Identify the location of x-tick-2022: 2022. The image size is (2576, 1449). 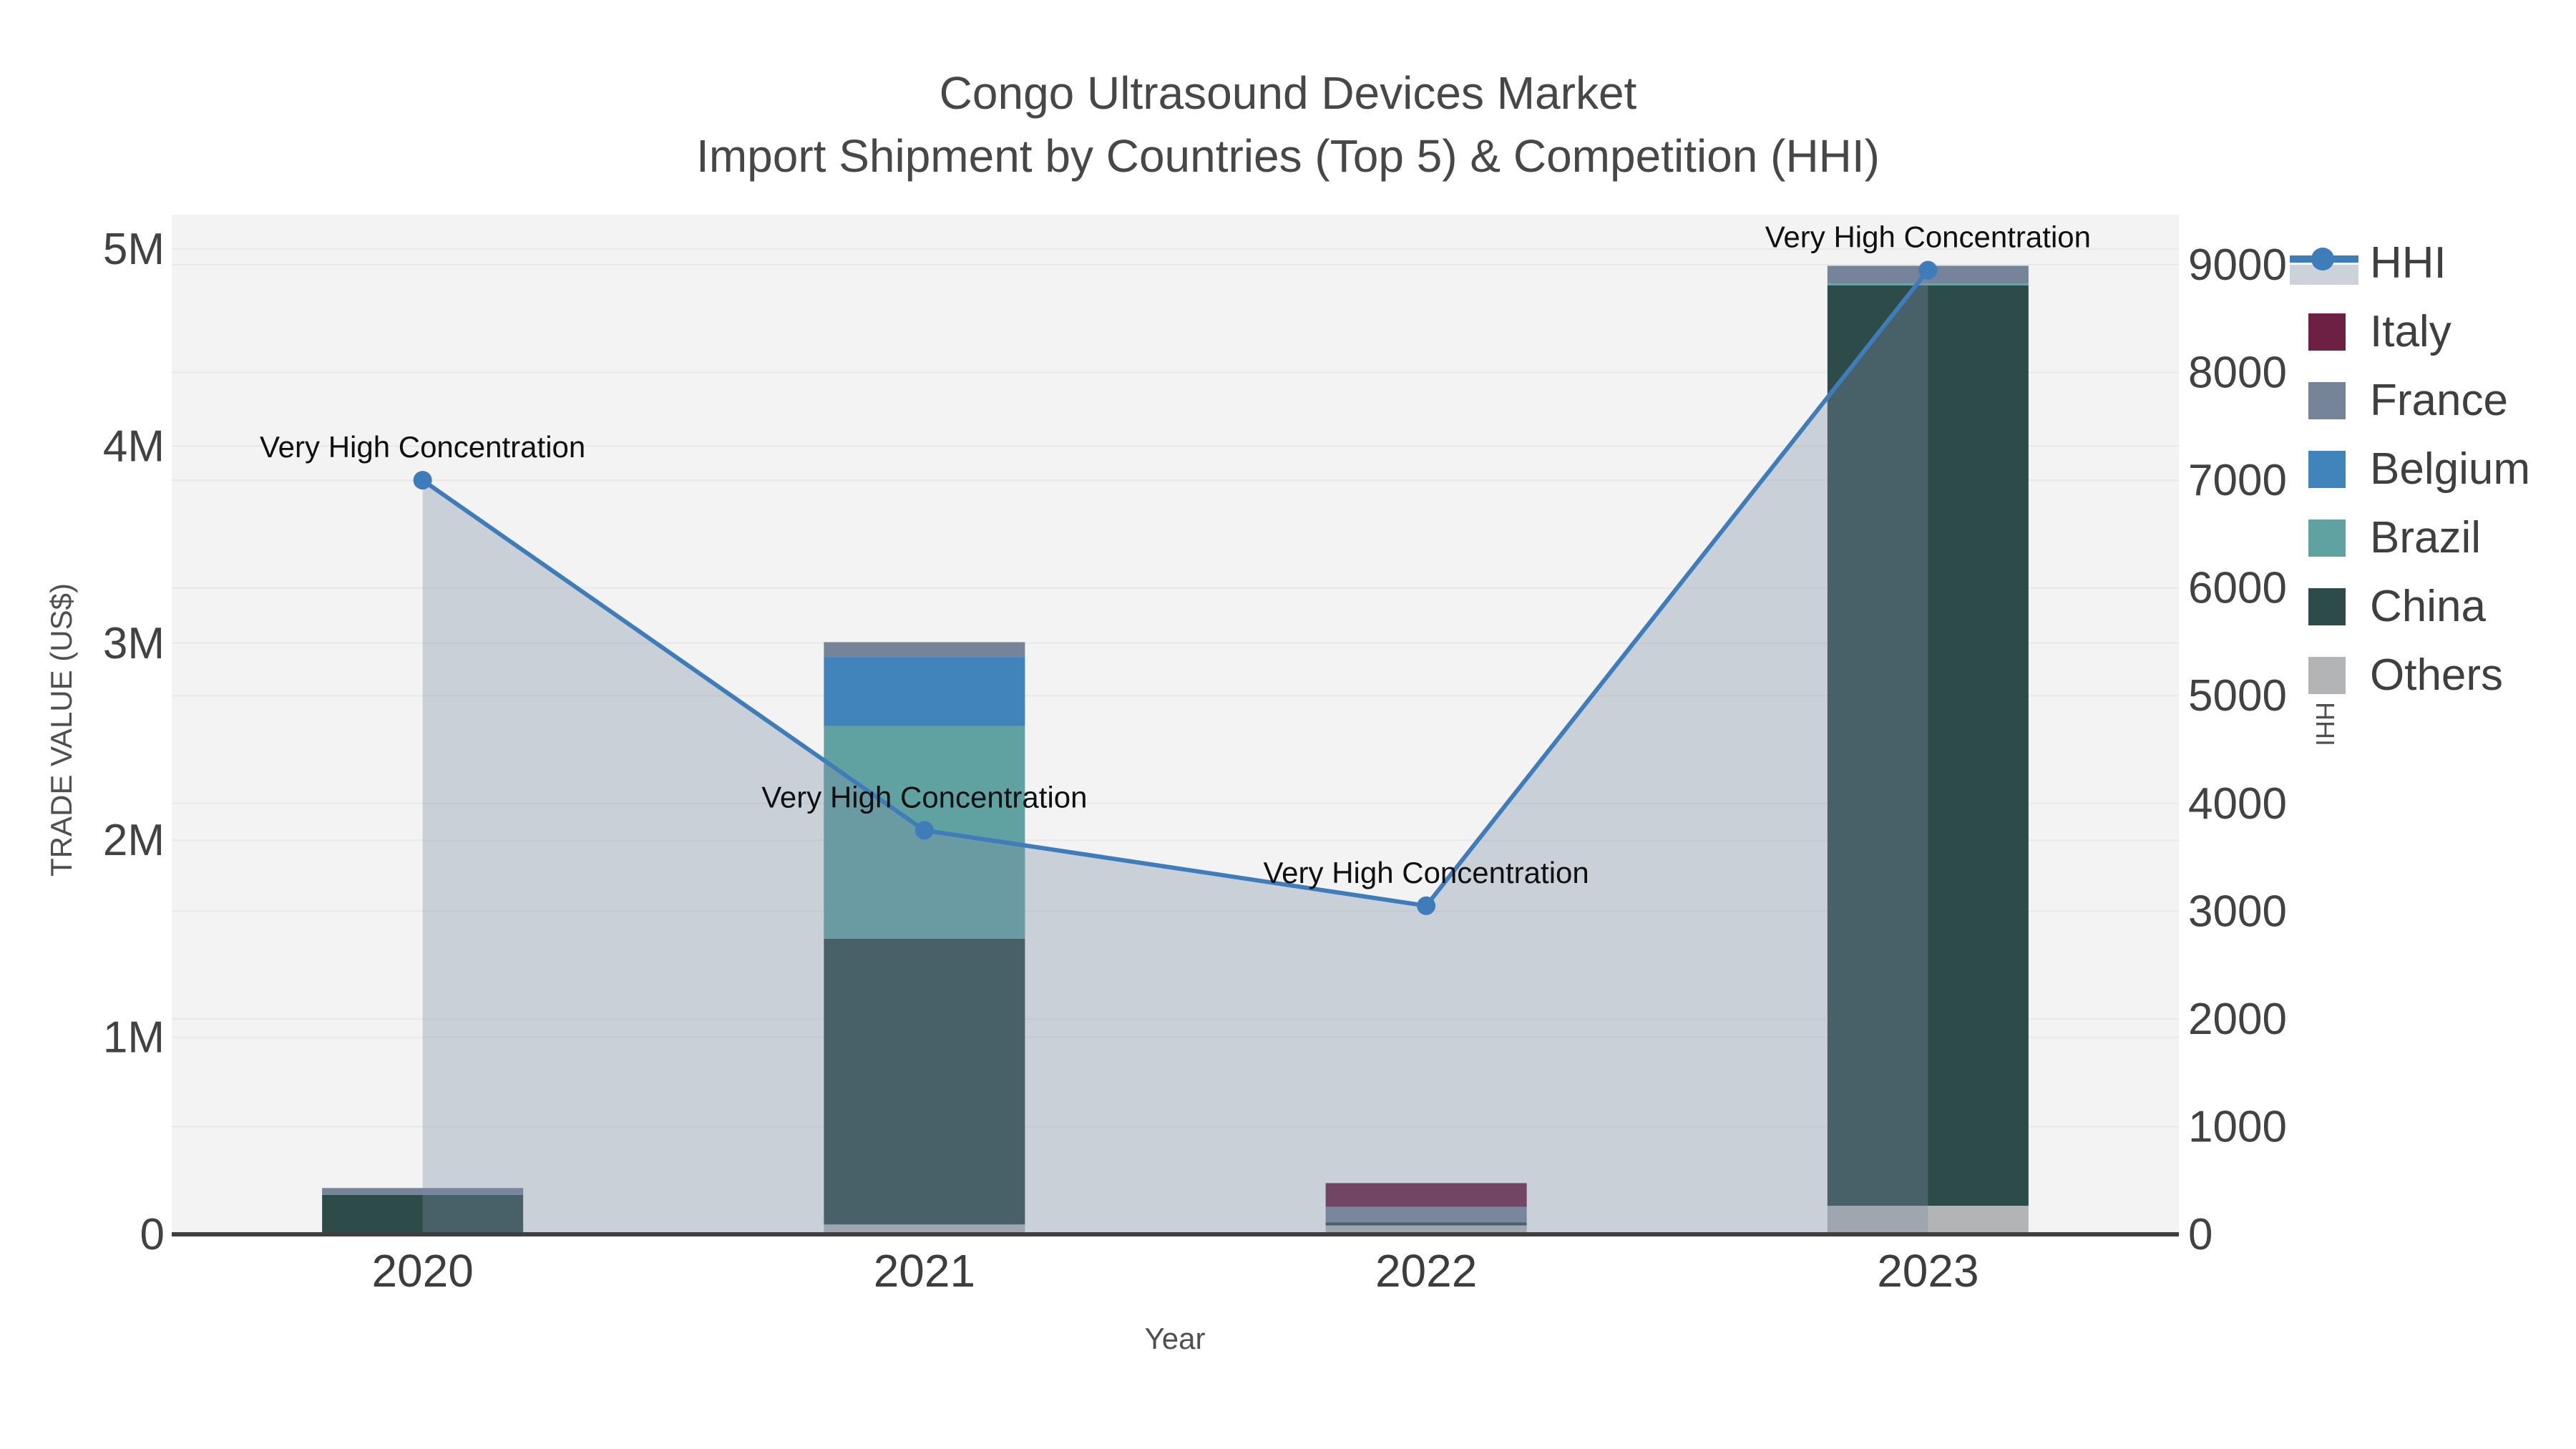
(1426, 1271).